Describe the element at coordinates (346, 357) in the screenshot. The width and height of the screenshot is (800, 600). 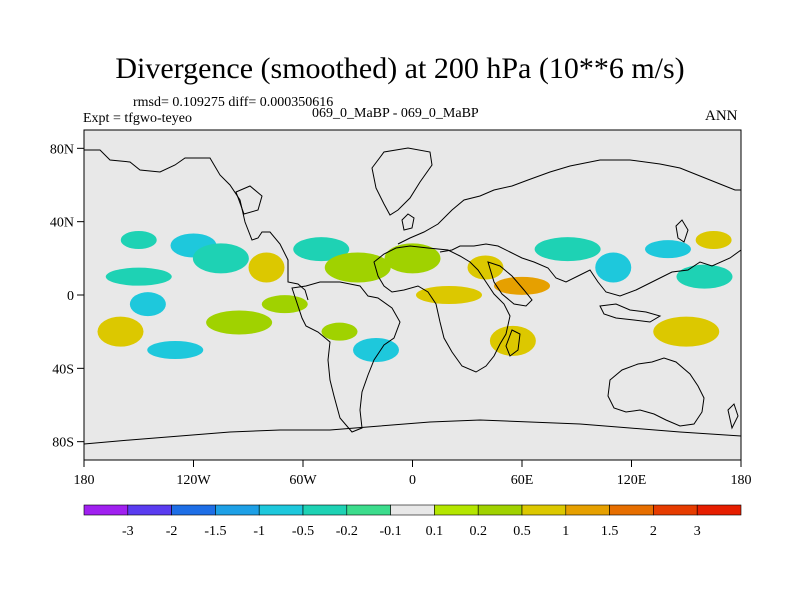
I see `coastline-south-america` at that location.